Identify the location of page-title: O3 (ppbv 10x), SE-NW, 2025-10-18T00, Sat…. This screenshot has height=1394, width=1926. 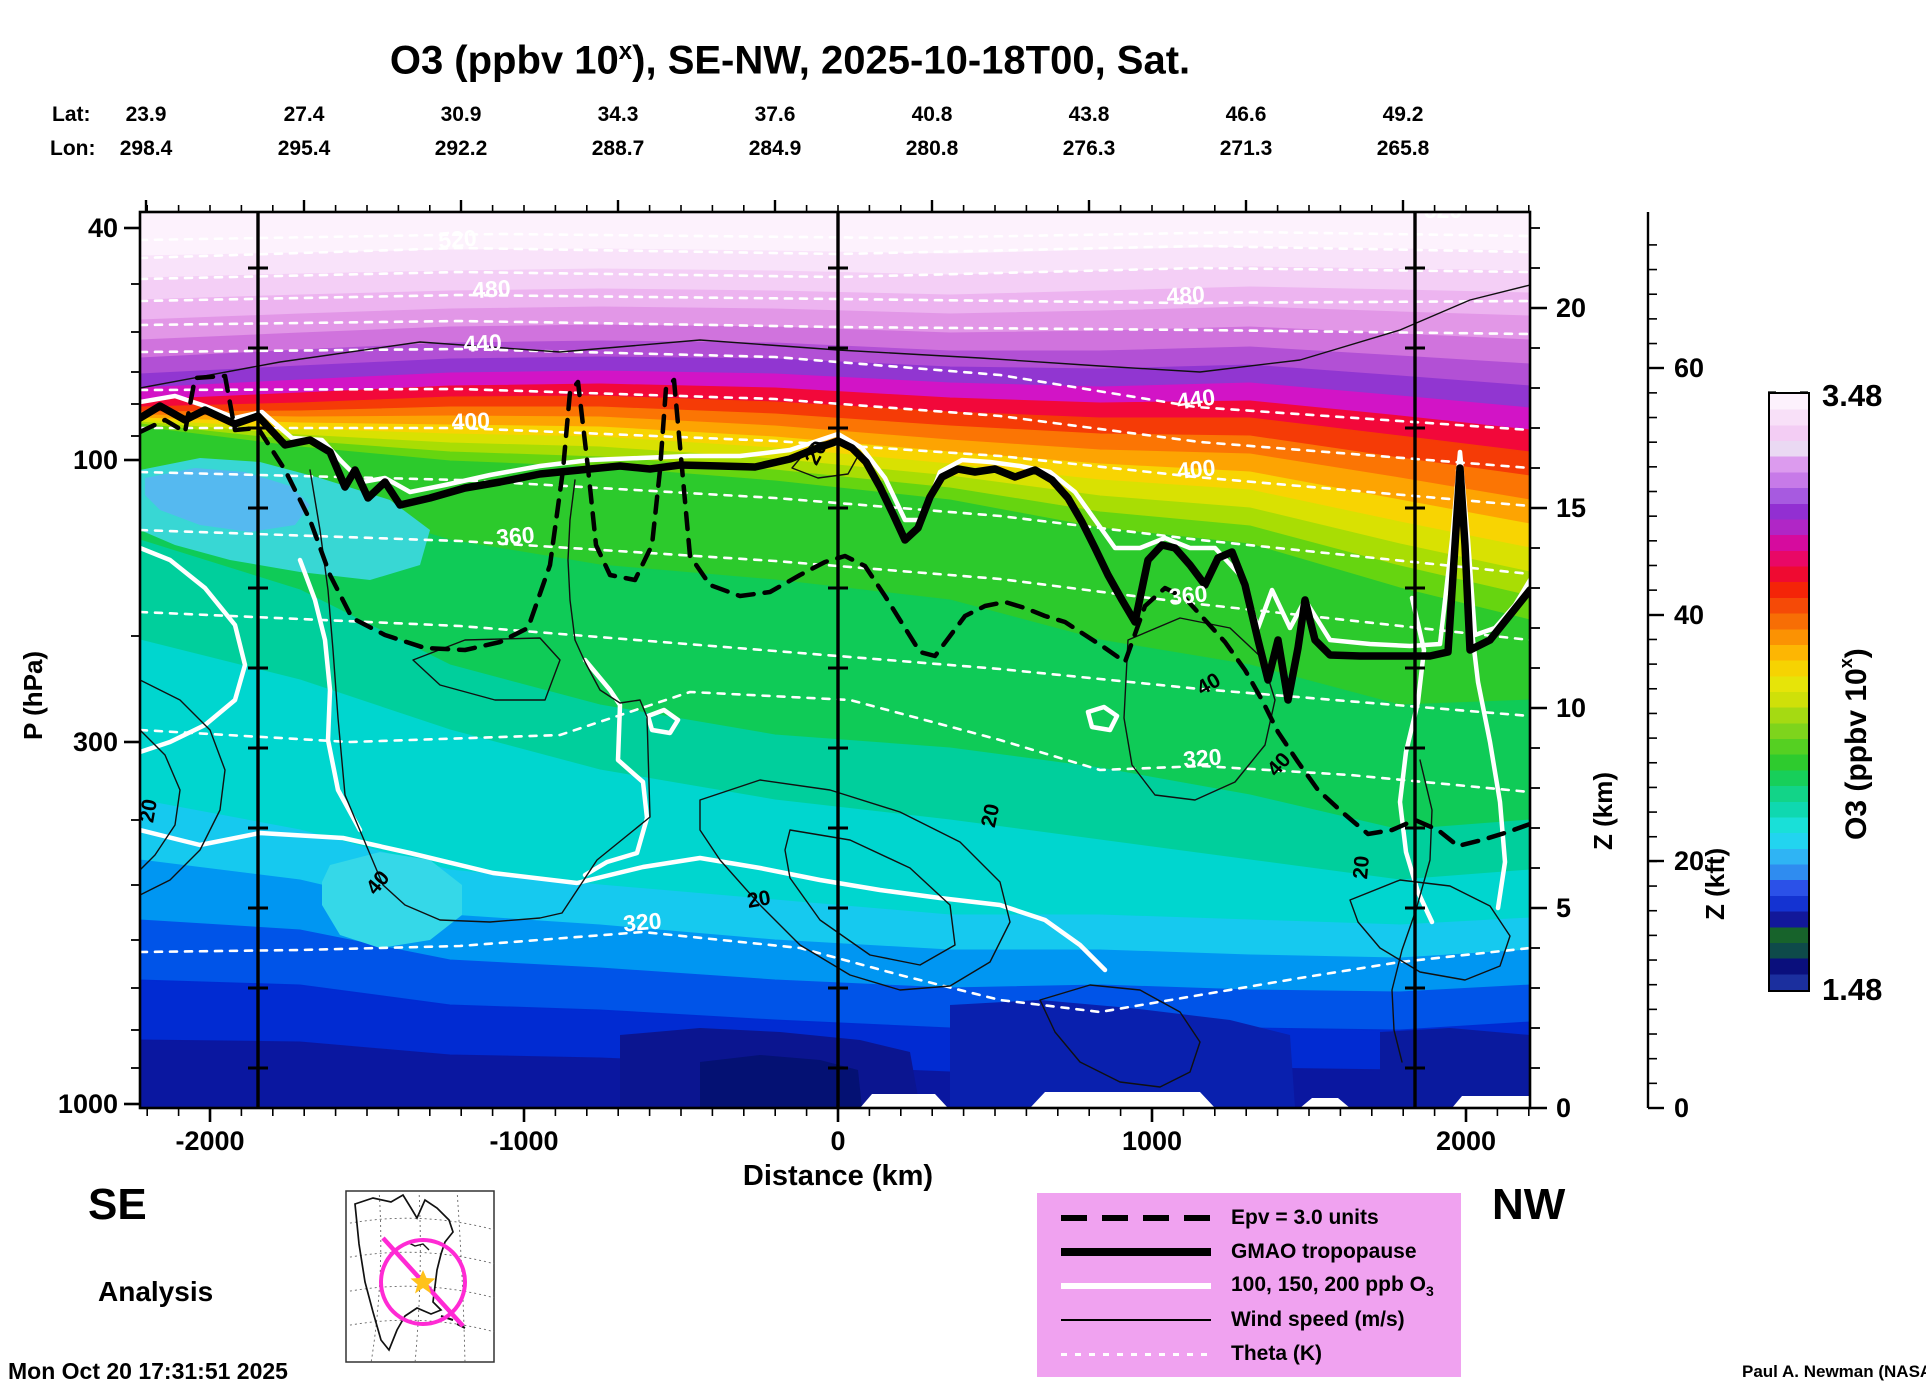
(790, 60).